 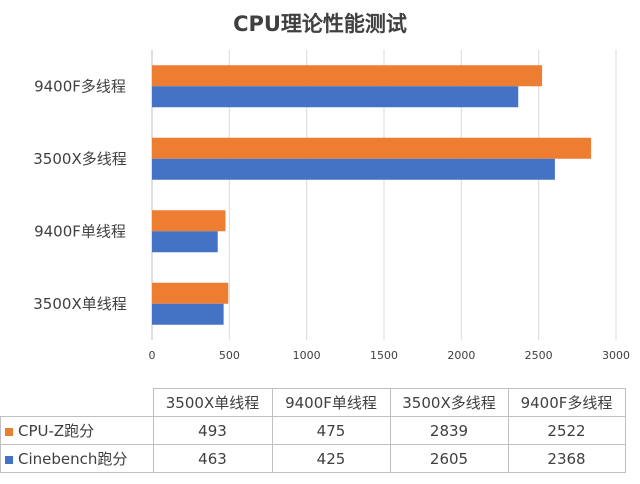 What do you see at coordinates (79, 159) in the screenshot?
I see `category-label: 3500X多线程` at bounding box center [79, 159].